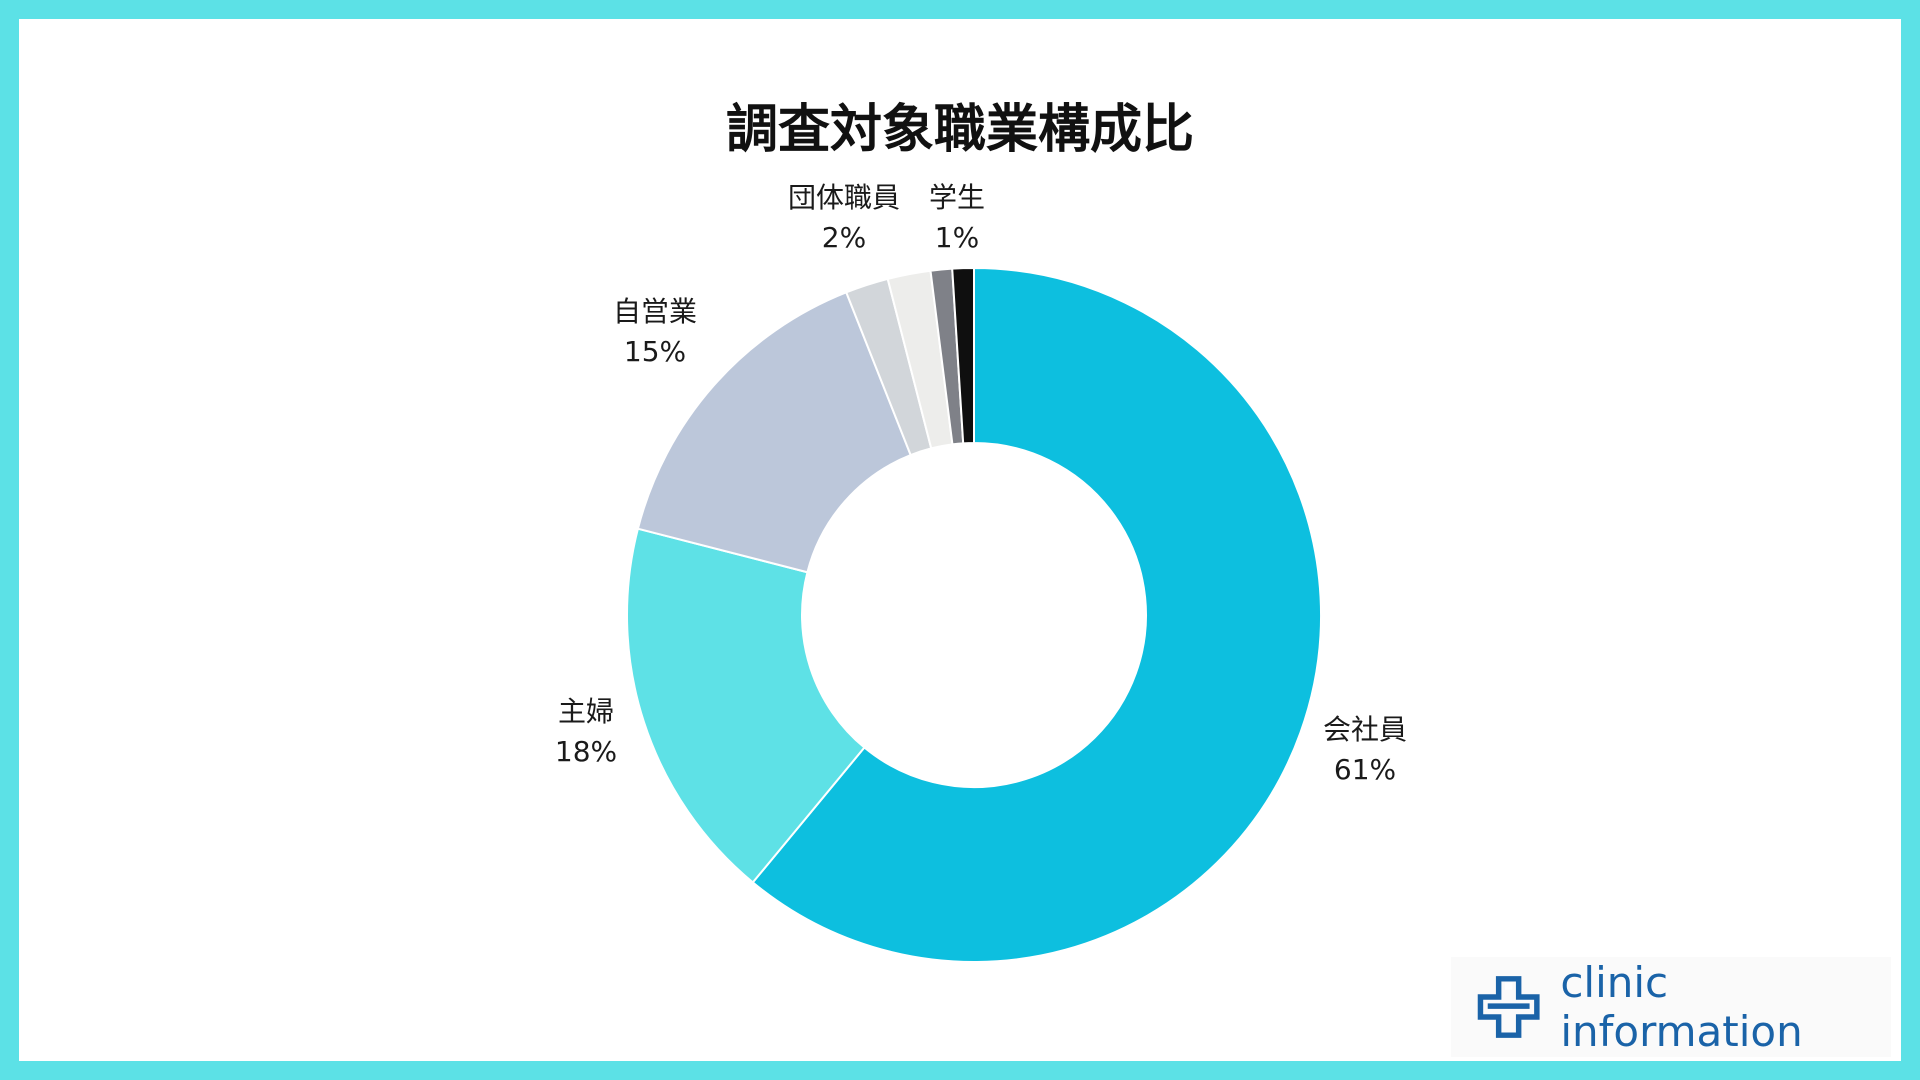 The width and height of the screenshot is (1920, 1080). I want to click on slice-percent-4: 2%, so click(844, 237).